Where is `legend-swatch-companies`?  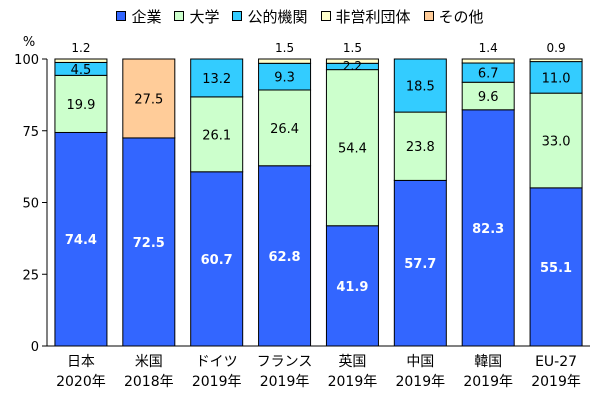
legend-swatch-companies is located at coordinates (121, 16).